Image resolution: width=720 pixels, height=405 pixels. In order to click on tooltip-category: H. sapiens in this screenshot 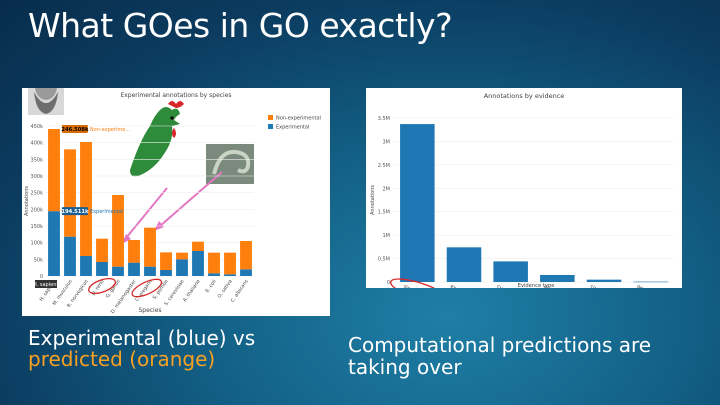, I will do `click(46, 285)`.